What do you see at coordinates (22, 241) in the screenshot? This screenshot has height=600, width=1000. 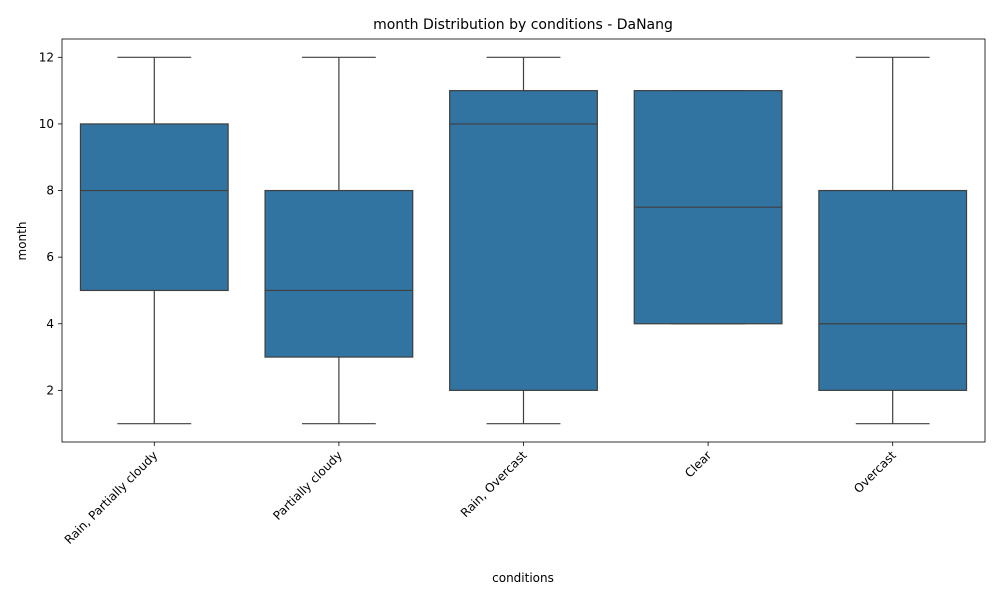 I see `y-axis-label: month` at bounding box center [22, 241].